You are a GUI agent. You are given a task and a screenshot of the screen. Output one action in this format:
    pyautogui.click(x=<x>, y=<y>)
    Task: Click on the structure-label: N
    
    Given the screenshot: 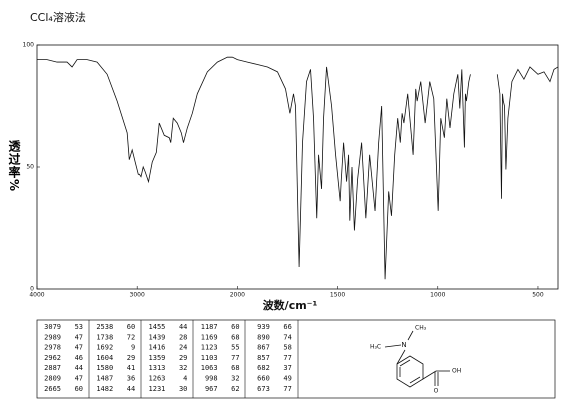 What is the action you would take?
    pyautogui.click(x=403, y=345)
    